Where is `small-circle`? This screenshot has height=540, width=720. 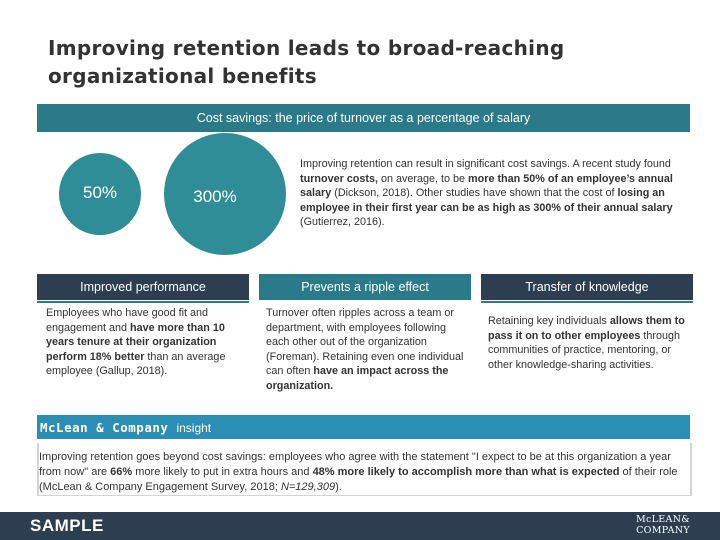 small-circle is located at coordinates (100, 194).